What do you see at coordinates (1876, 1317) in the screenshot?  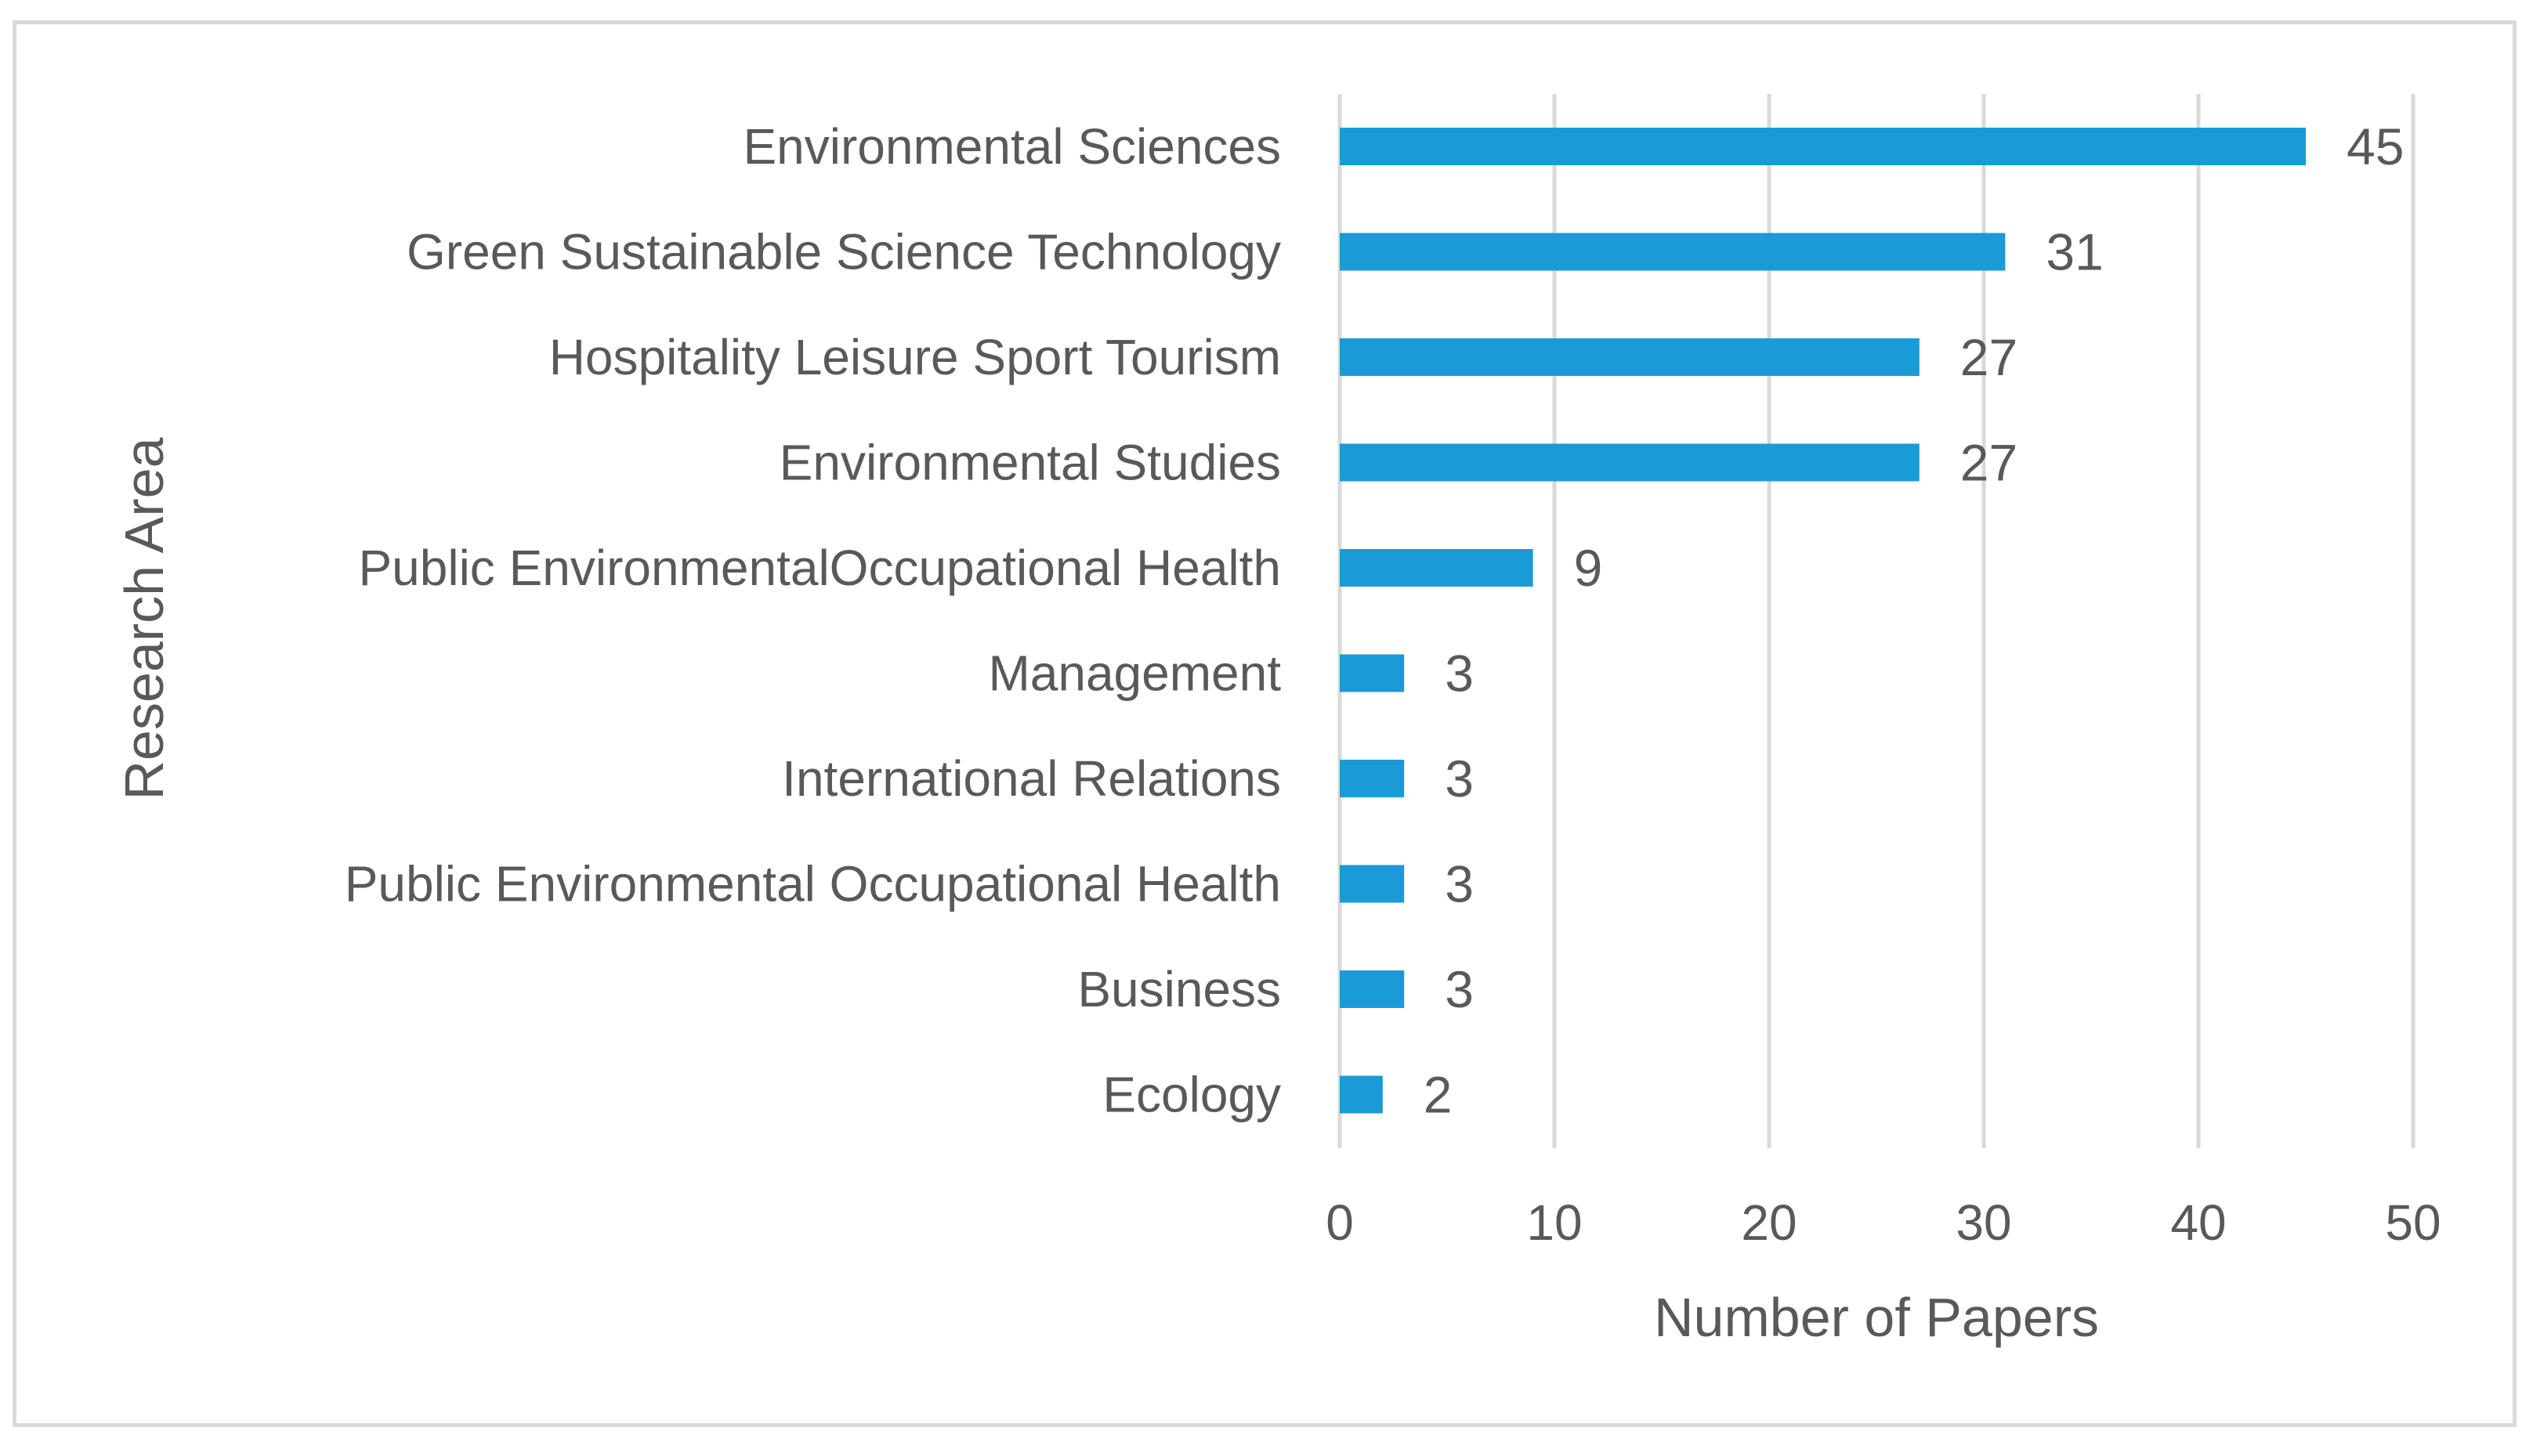 I see `x-axis-title: Number of Papers` at bounding box center [1876, 1317].